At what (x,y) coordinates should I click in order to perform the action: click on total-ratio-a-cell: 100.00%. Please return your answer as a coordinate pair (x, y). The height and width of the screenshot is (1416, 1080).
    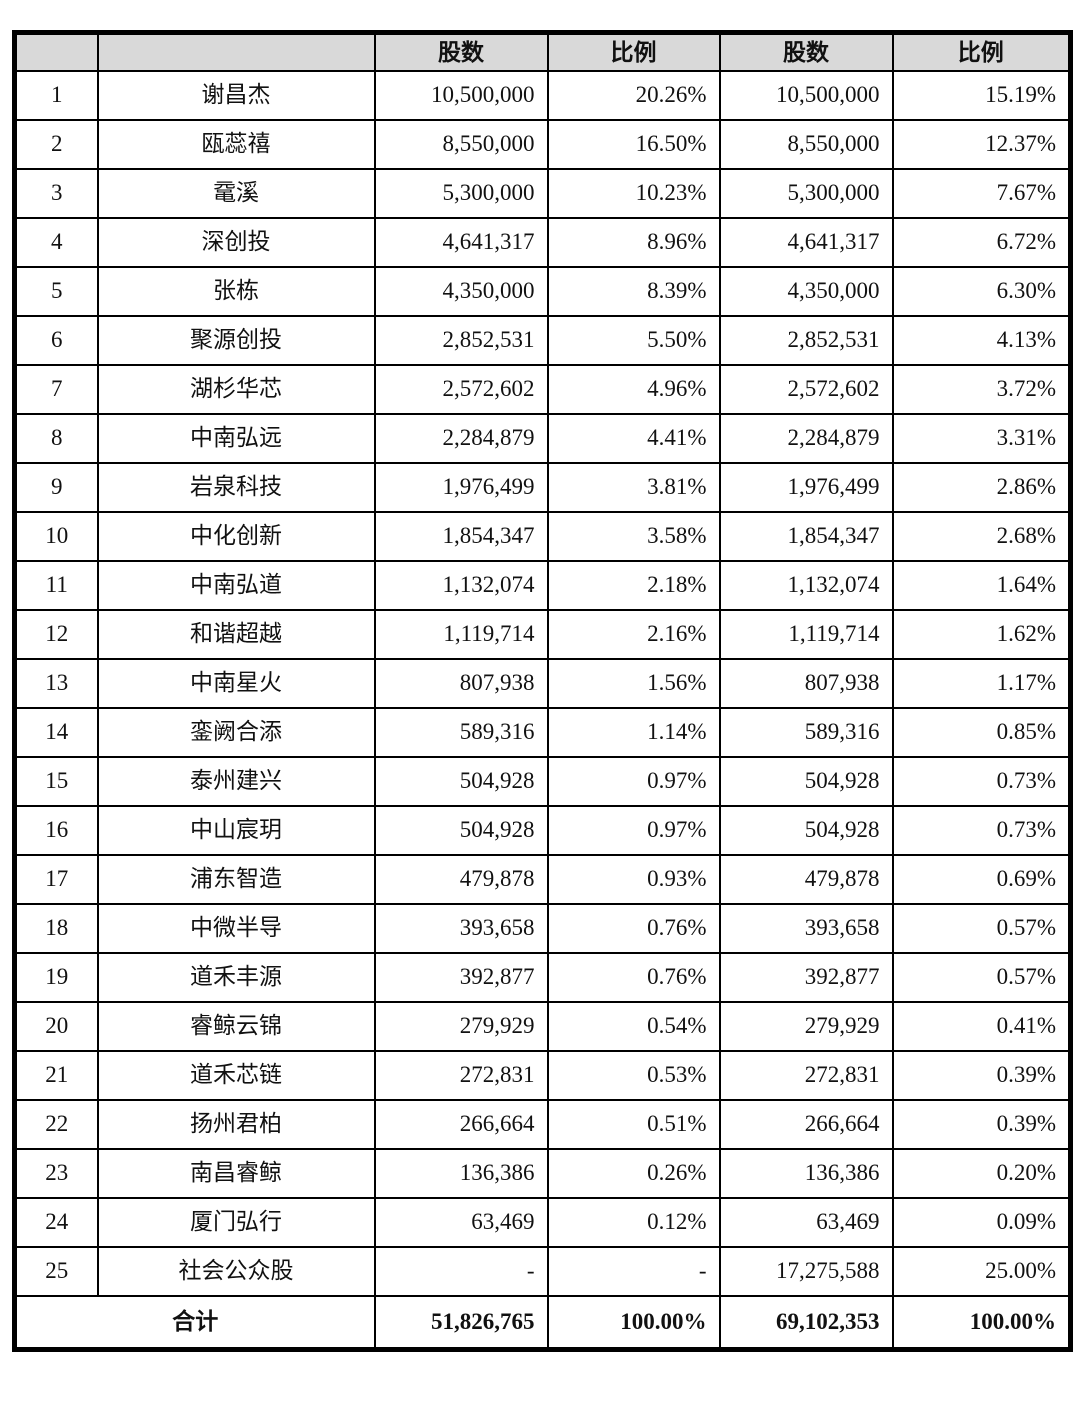
    Looking at the image, I should click on (633, 1322).